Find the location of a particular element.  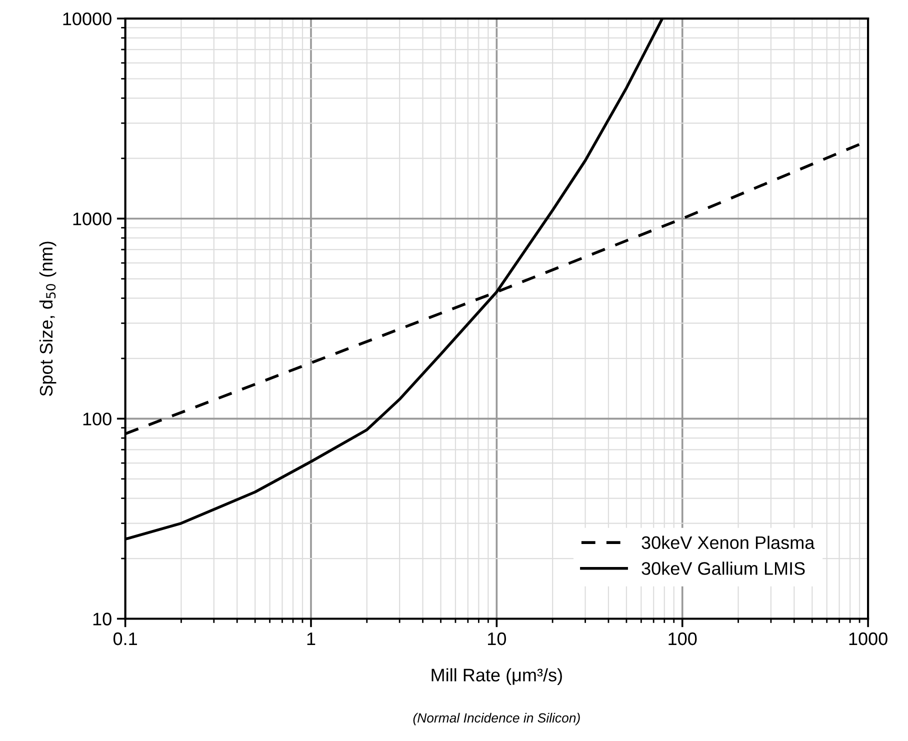

x-tick-label: 10 is located at coordinates (497, 639).